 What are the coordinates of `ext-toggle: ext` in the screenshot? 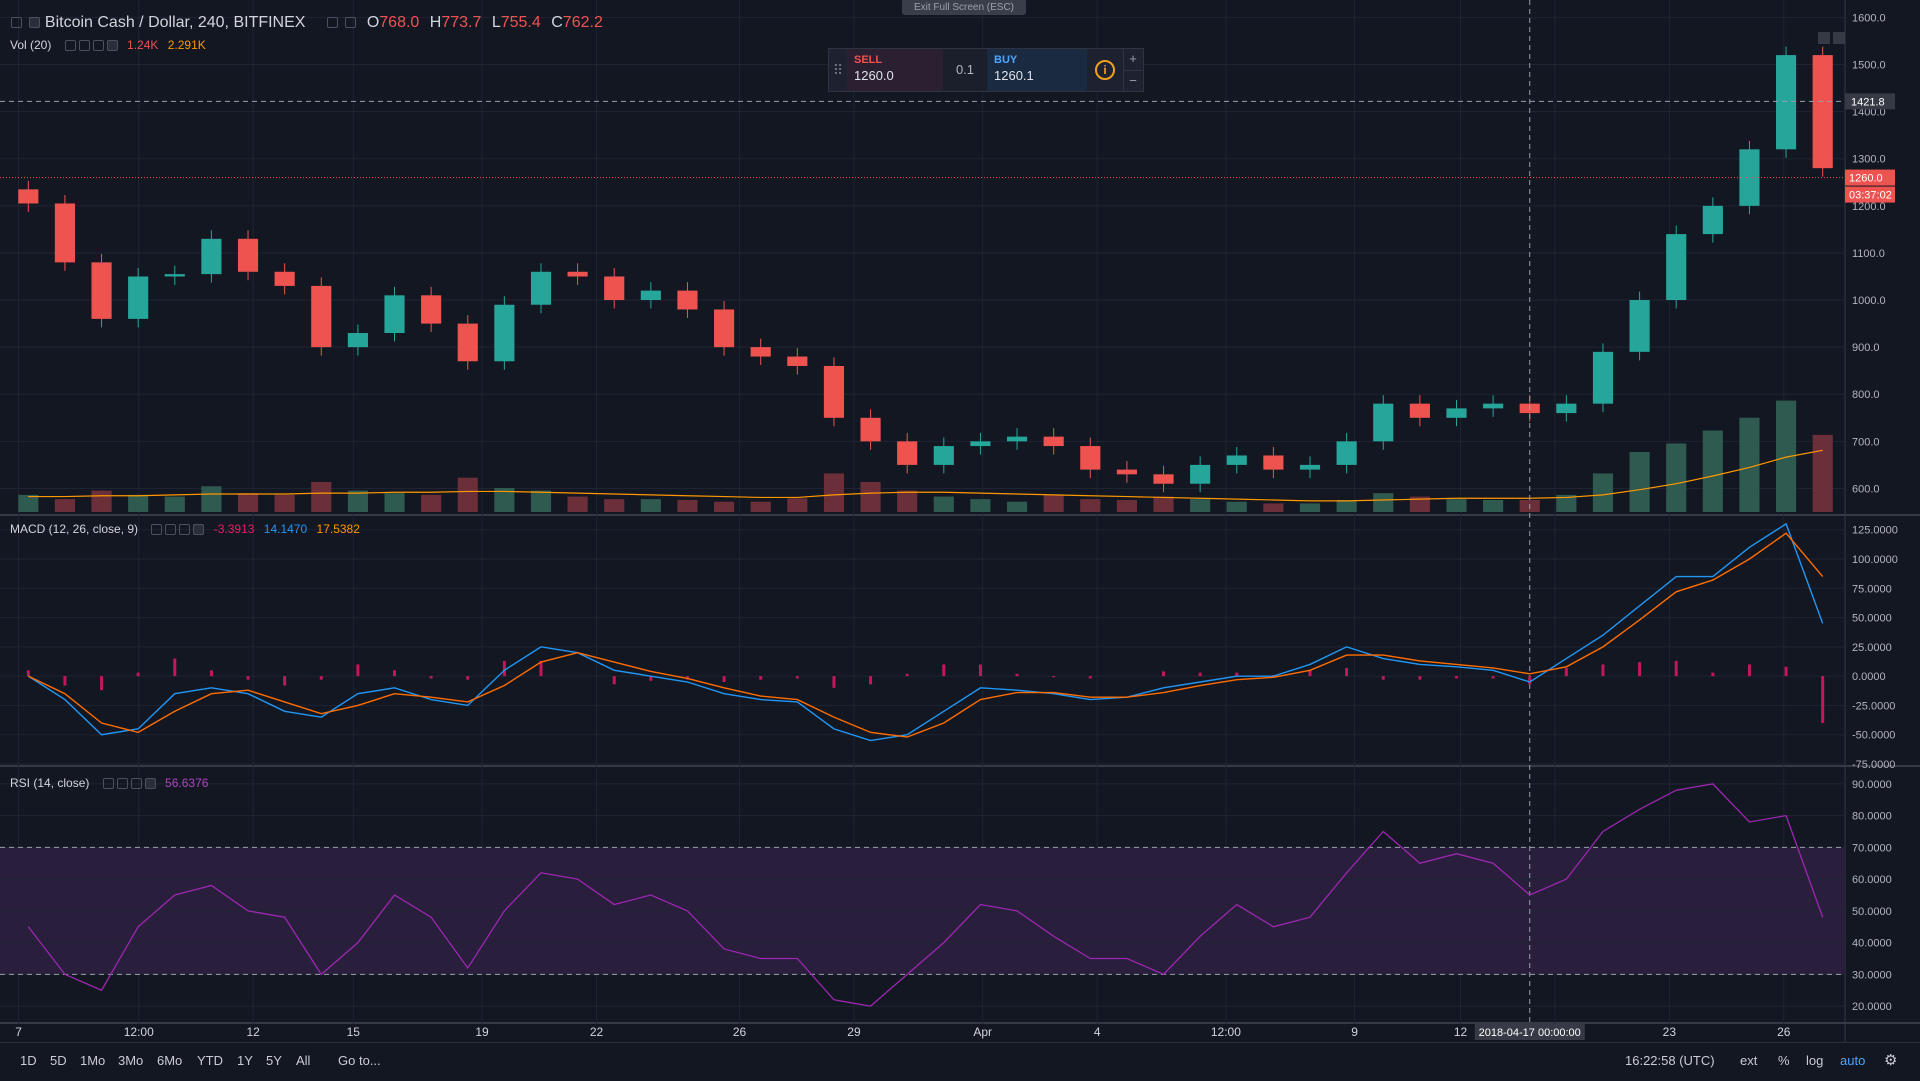 It's located at (1749, 1060).